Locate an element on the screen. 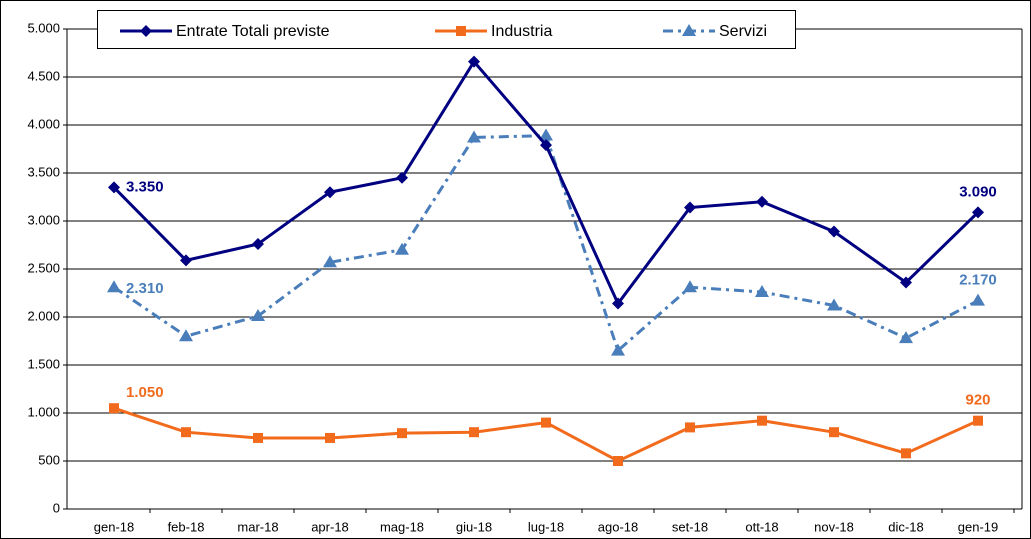 This screenshot has height=539, width=1031. y-tick-label: 5.000 is located at coordinates (43, 27).